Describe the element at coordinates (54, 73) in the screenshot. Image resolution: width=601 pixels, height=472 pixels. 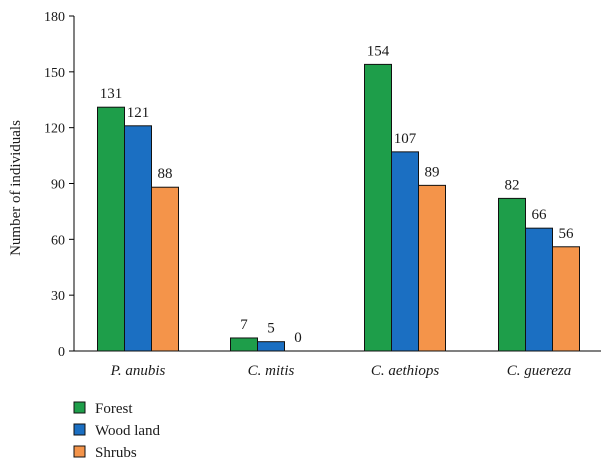
I see `y-tick-label: 150` at that location.